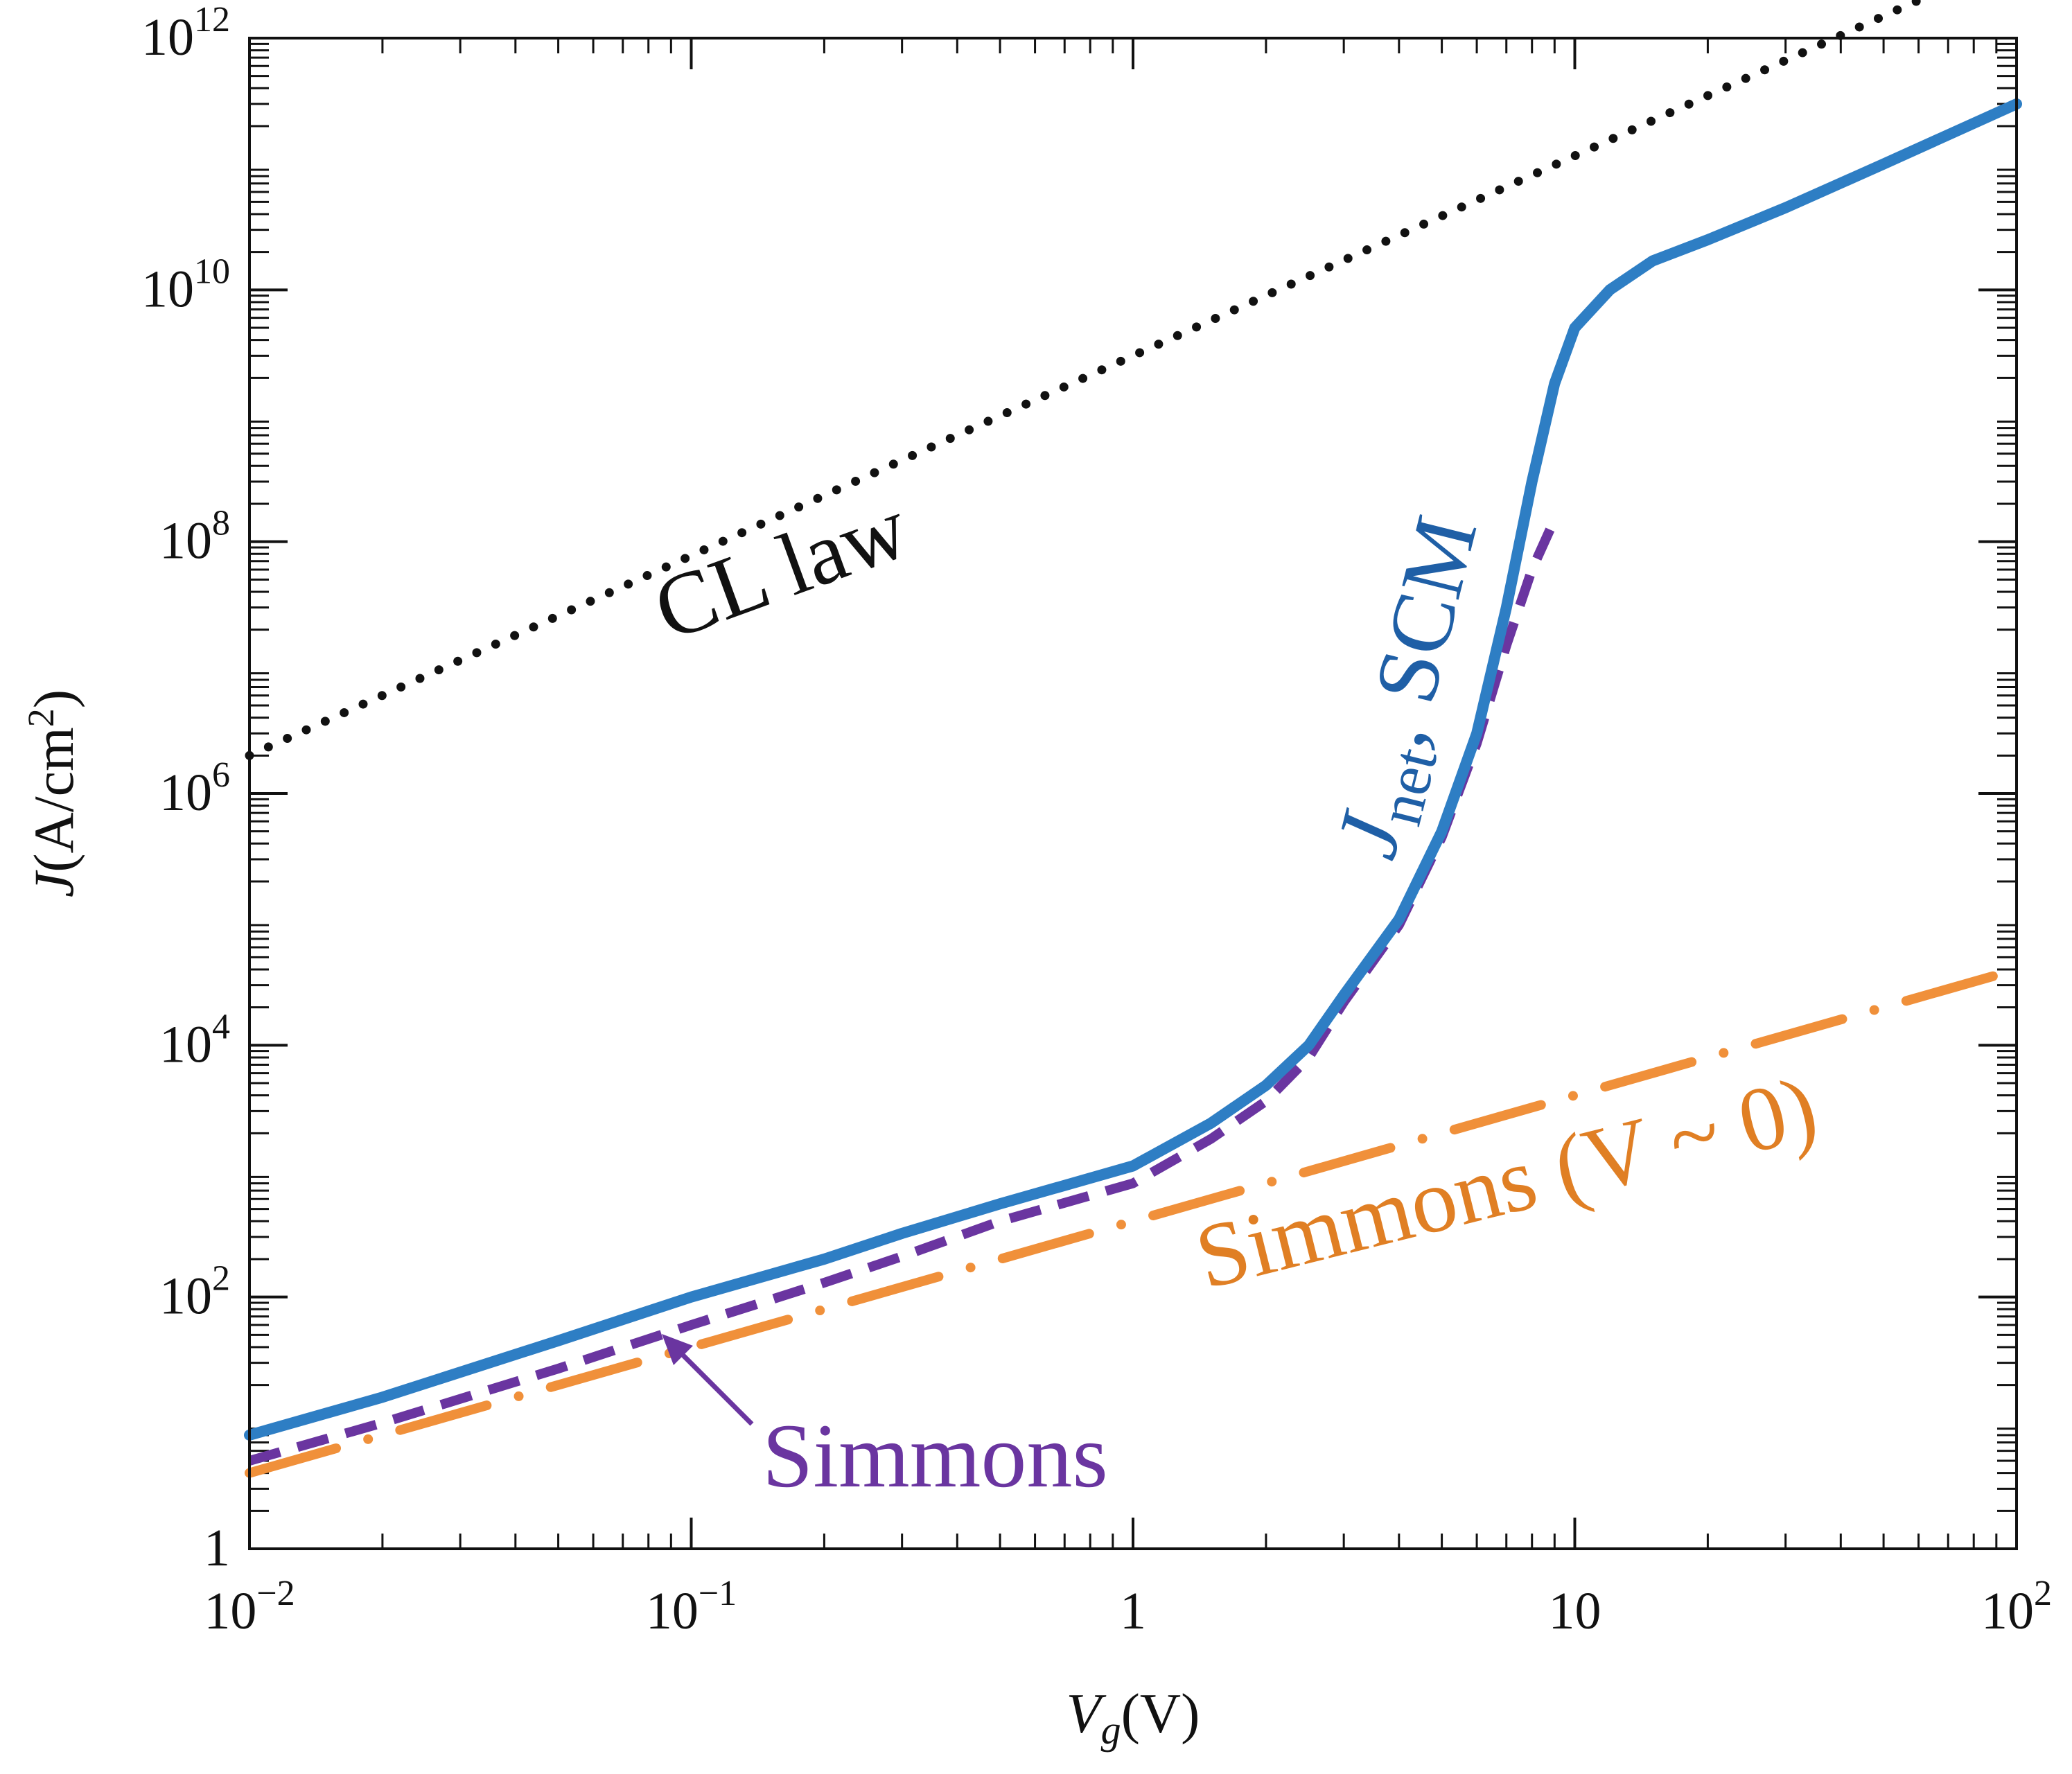 The image size is (2072, 1774). I want to click on annotation-simmons-v0: Simmons (V ~ 0), so click(1506, 1182).